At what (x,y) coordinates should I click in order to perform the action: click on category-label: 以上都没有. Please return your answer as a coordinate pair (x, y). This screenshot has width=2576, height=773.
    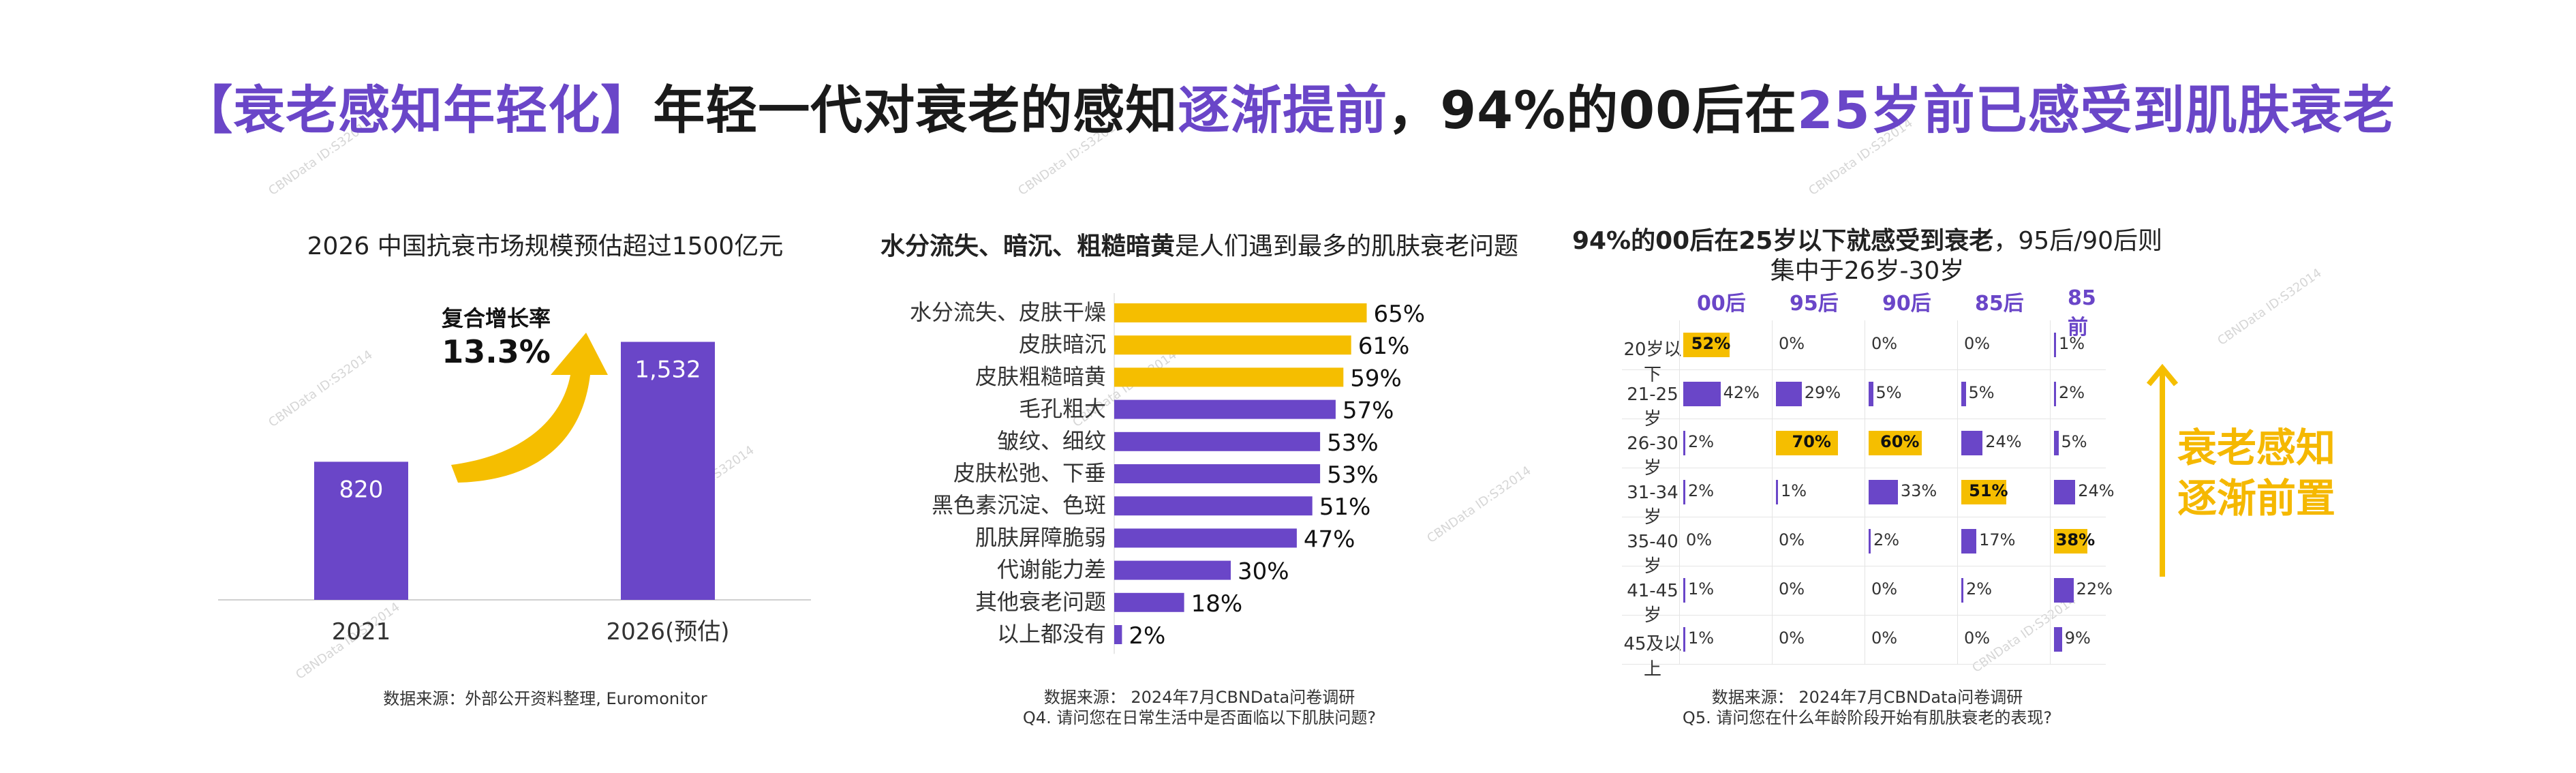
    Looking at the image, I should click on (1051, 634).